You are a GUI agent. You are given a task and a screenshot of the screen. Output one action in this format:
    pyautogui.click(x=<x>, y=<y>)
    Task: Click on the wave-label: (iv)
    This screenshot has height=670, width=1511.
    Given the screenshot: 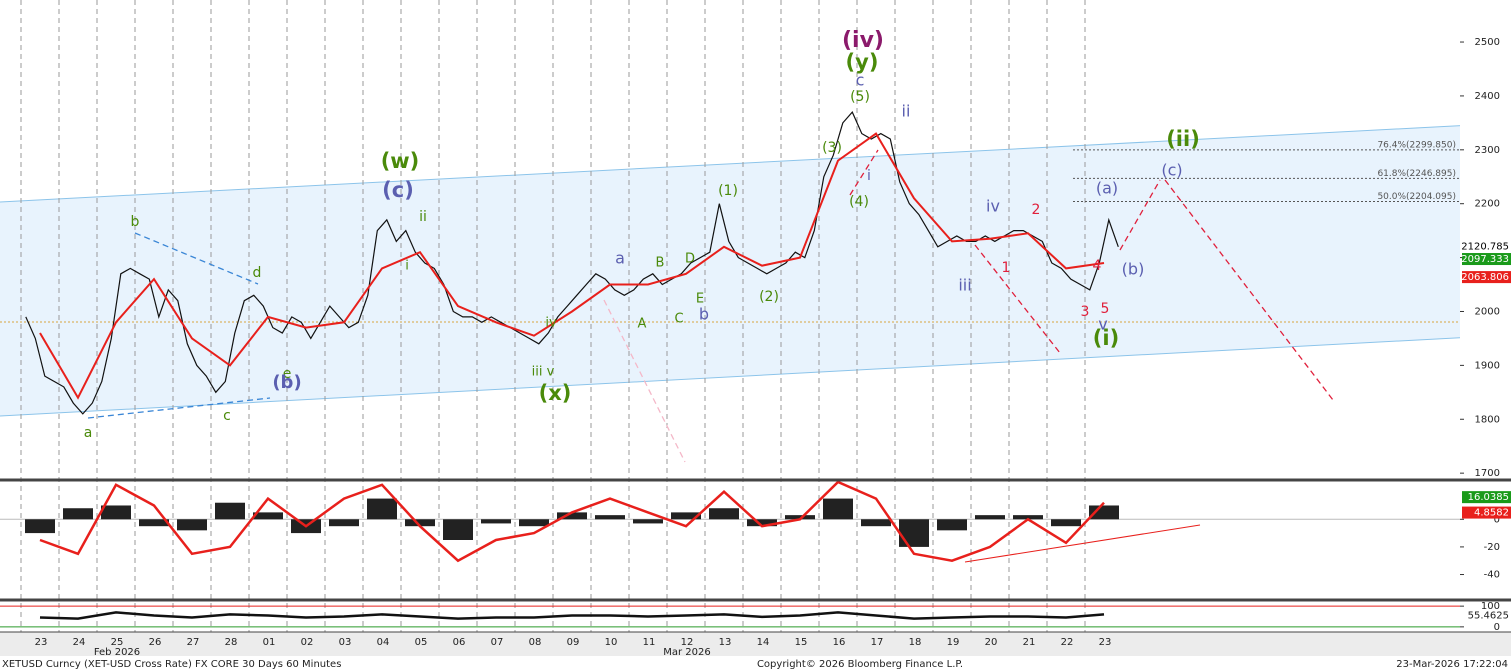 What is the action you would take?
    pyautogui.click(x=863, y=40)
    